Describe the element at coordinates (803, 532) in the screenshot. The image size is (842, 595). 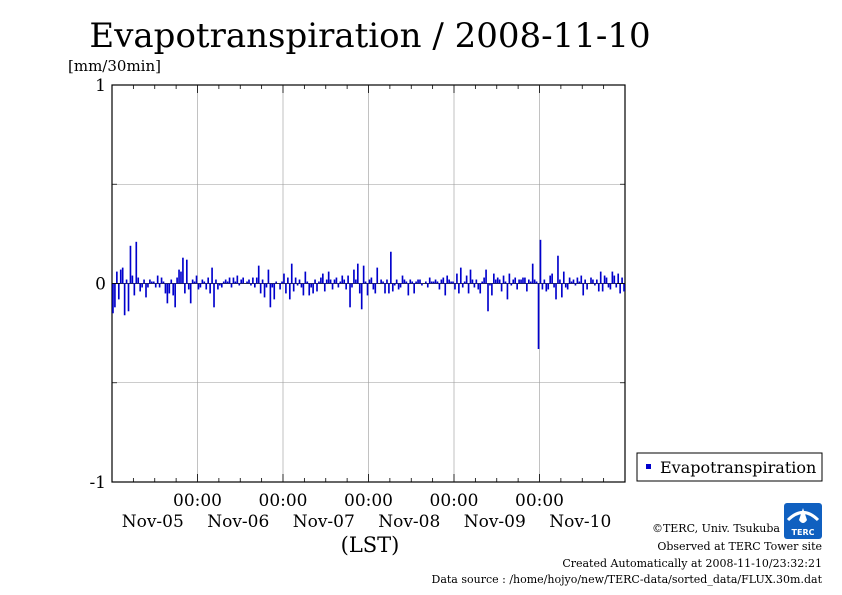
I see `terc-logo-text: TERC` at that location.